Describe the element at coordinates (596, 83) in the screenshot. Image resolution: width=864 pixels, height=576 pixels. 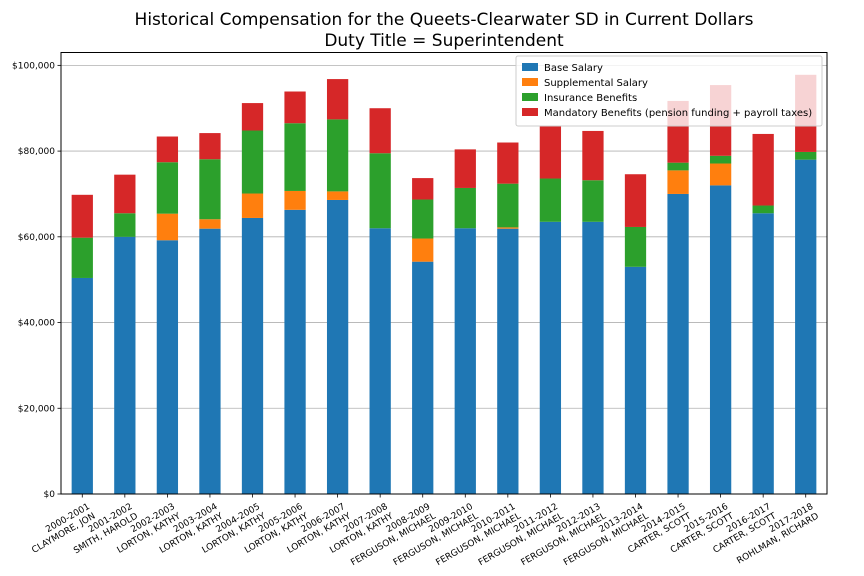
I see `legend-label: Supplemental Salary` at that location.